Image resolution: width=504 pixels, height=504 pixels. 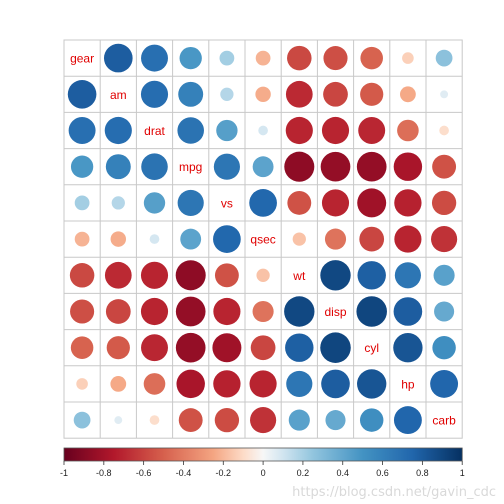 What do you see at coordinates (299, 383) in the screenshot?
I see `correlation-circle-hp-wt` at bounding box center [299, 383].